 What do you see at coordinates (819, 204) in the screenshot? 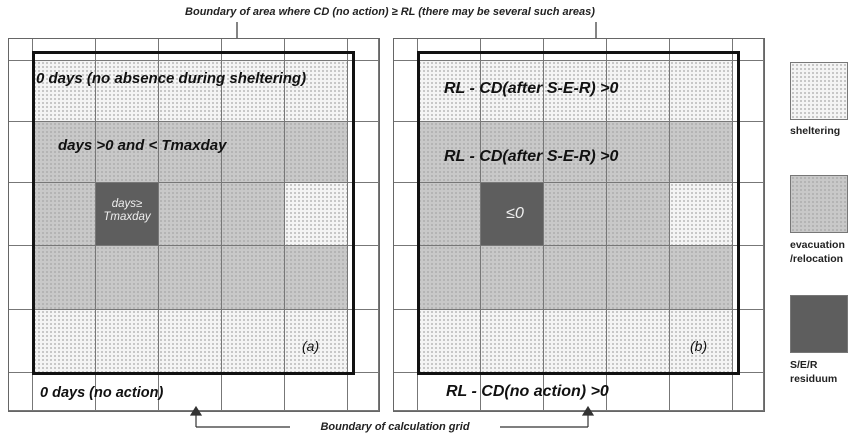
I see `legend-evacuation-swatch` at bounding box center [819, 204].